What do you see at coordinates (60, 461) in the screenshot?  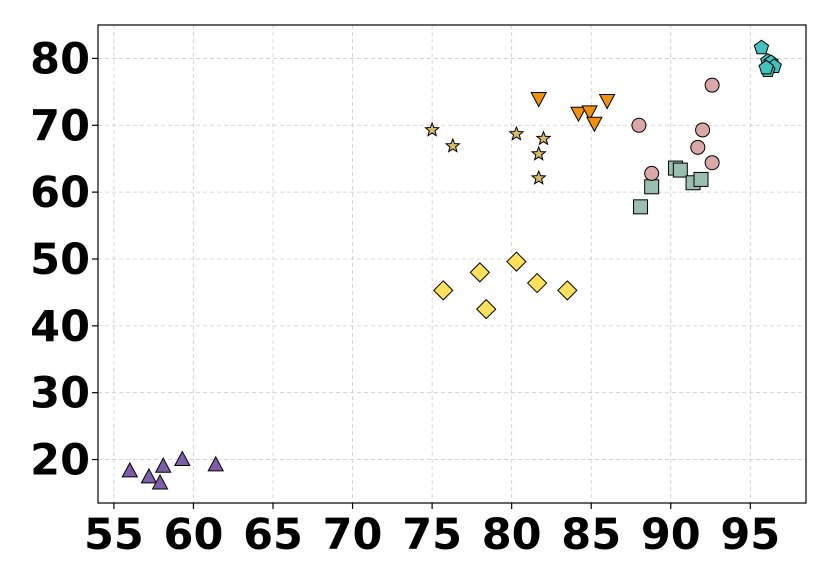 I see `y-tick-label: 20` at bounding box center [60, 461].